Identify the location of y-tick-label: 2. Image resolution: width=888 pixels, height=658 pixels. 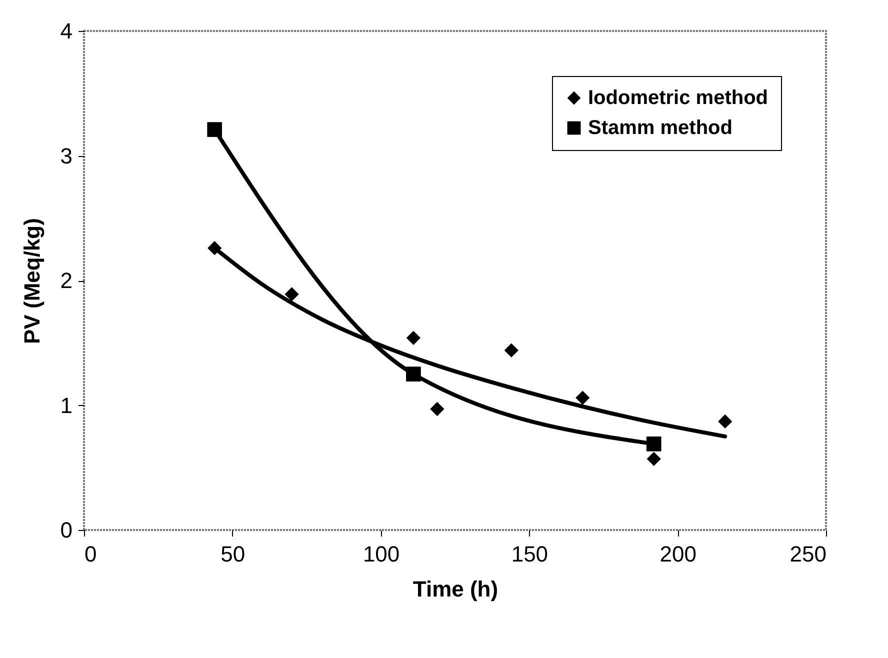
(66, 280).